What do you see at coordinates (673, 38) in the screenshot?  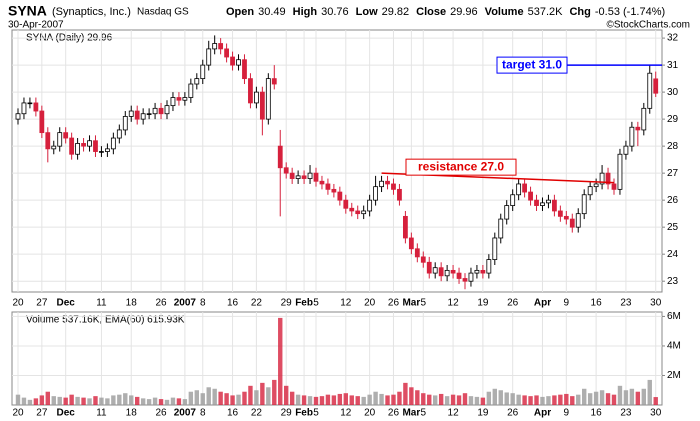 I see `y-tick-label: 32` at bounding box center [673, 38].